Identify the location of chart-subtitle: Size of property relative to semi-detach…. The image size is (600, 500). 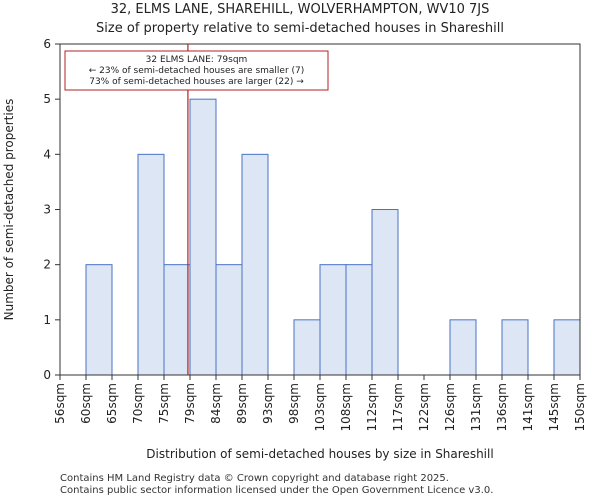
(300, 28).